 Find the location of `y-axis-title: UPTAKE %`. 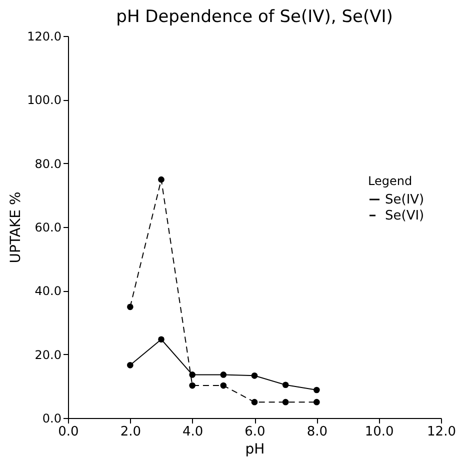

y-axis-title: UPTAKE % is located at coordinates (16, 228).